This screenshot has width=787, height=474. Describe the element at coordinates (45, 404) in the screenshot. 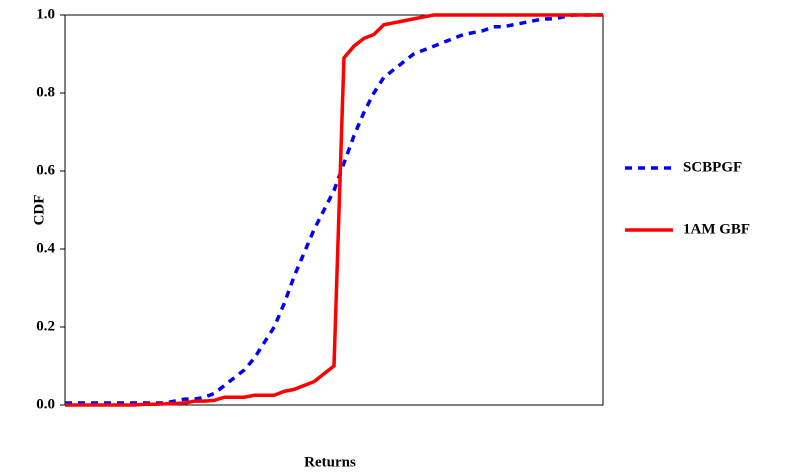

I see `y-tick-label: 0.0` at that location.